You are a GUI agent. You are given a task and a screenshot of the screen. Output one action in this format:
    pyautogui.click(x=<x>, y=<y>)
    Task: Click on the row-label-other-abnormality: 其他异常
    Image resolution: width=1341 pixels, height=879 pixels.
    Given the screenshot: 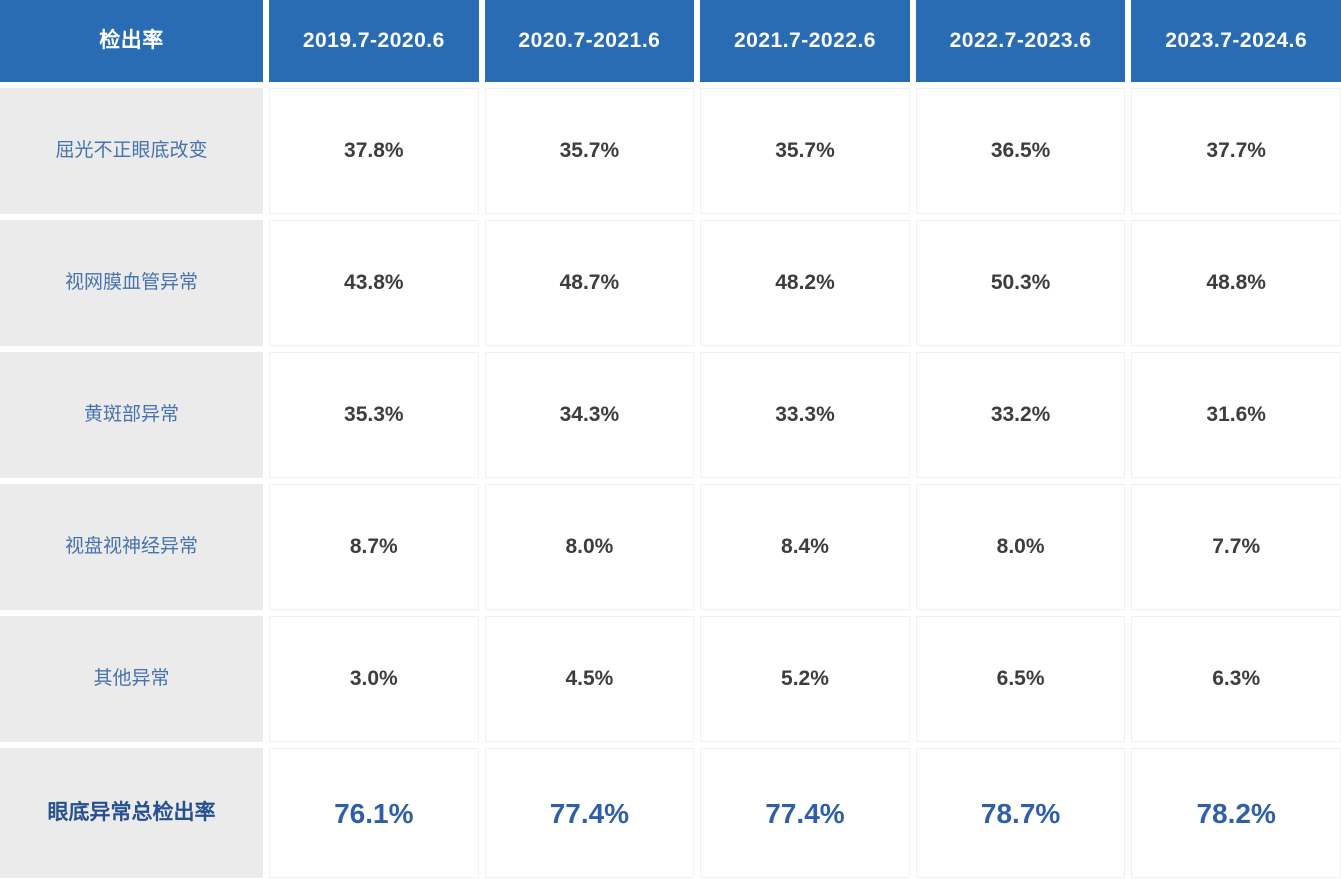 What is the action you would take?
    pyautogui.click(x=131, y=679)
    